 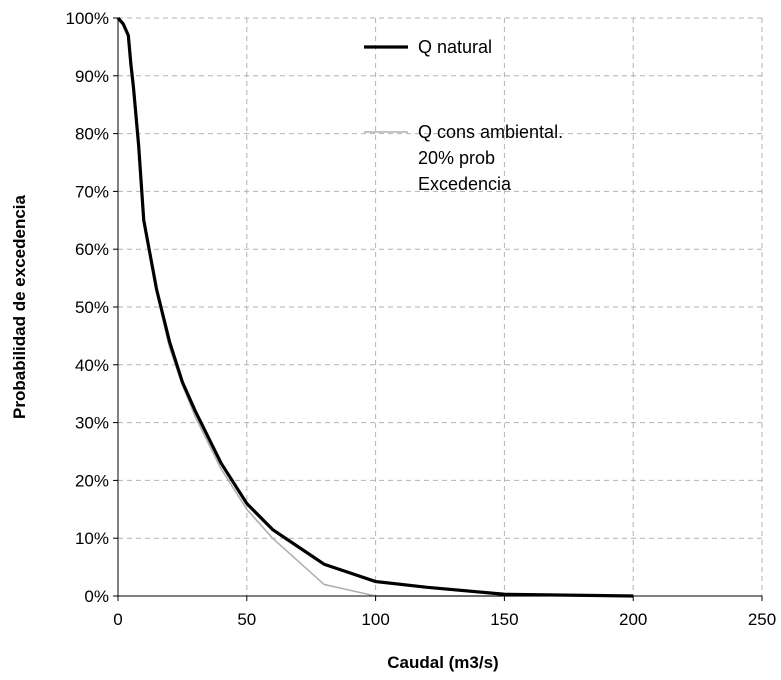 I want to click on x-axis-title: Caudal (m3/s), so click(x=442, y=662).